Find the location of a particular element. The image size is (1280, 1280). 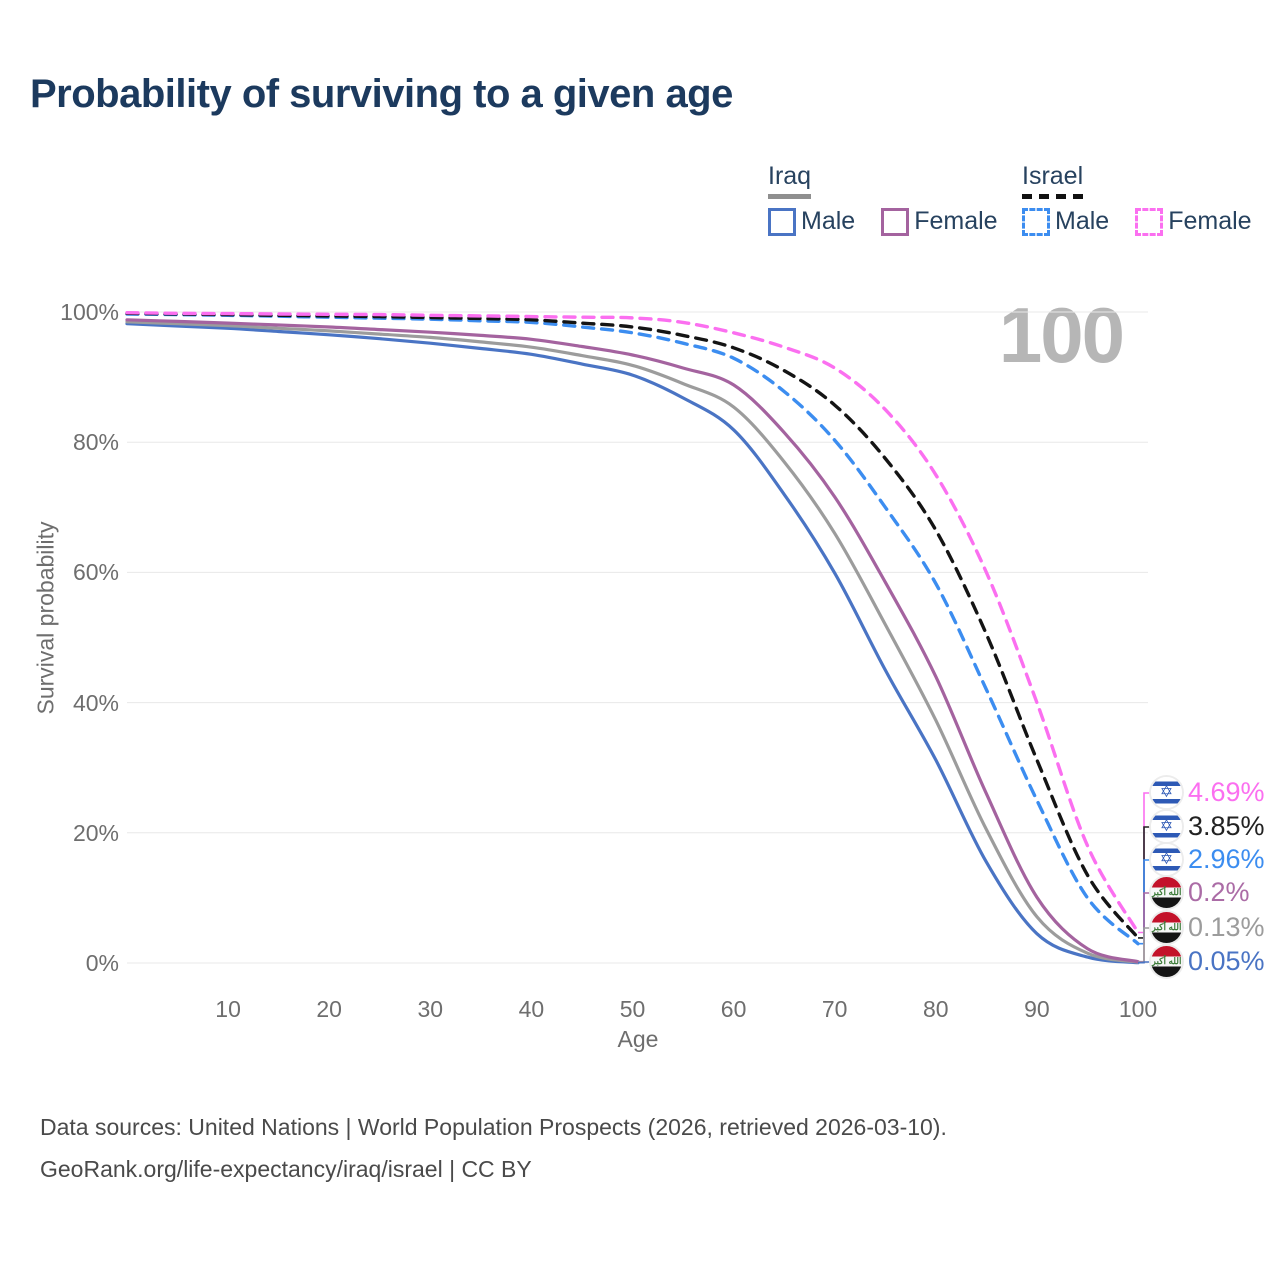

israel-male-swatch-icon is located at coordinates (1036, 221).